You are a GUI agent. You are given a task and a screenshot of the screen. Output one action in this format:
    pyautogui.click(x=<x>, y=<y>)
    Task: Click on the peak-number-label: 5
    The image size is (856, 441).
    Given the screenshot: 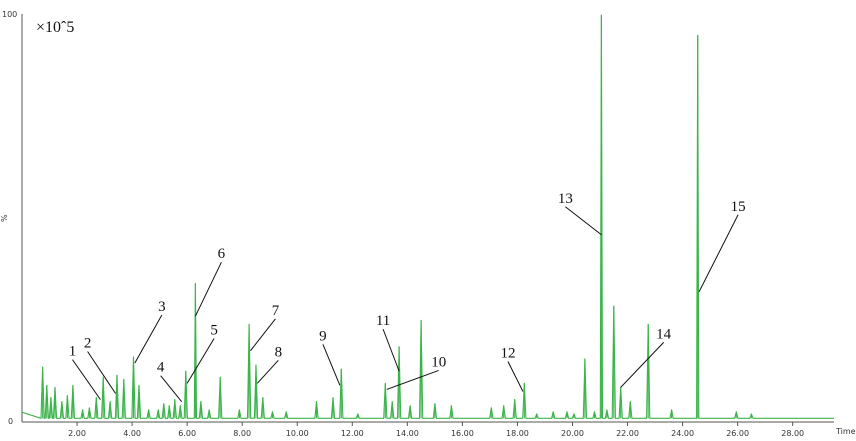 What is the action you would take?
    pyautogui.click(x=214, y=330)
    